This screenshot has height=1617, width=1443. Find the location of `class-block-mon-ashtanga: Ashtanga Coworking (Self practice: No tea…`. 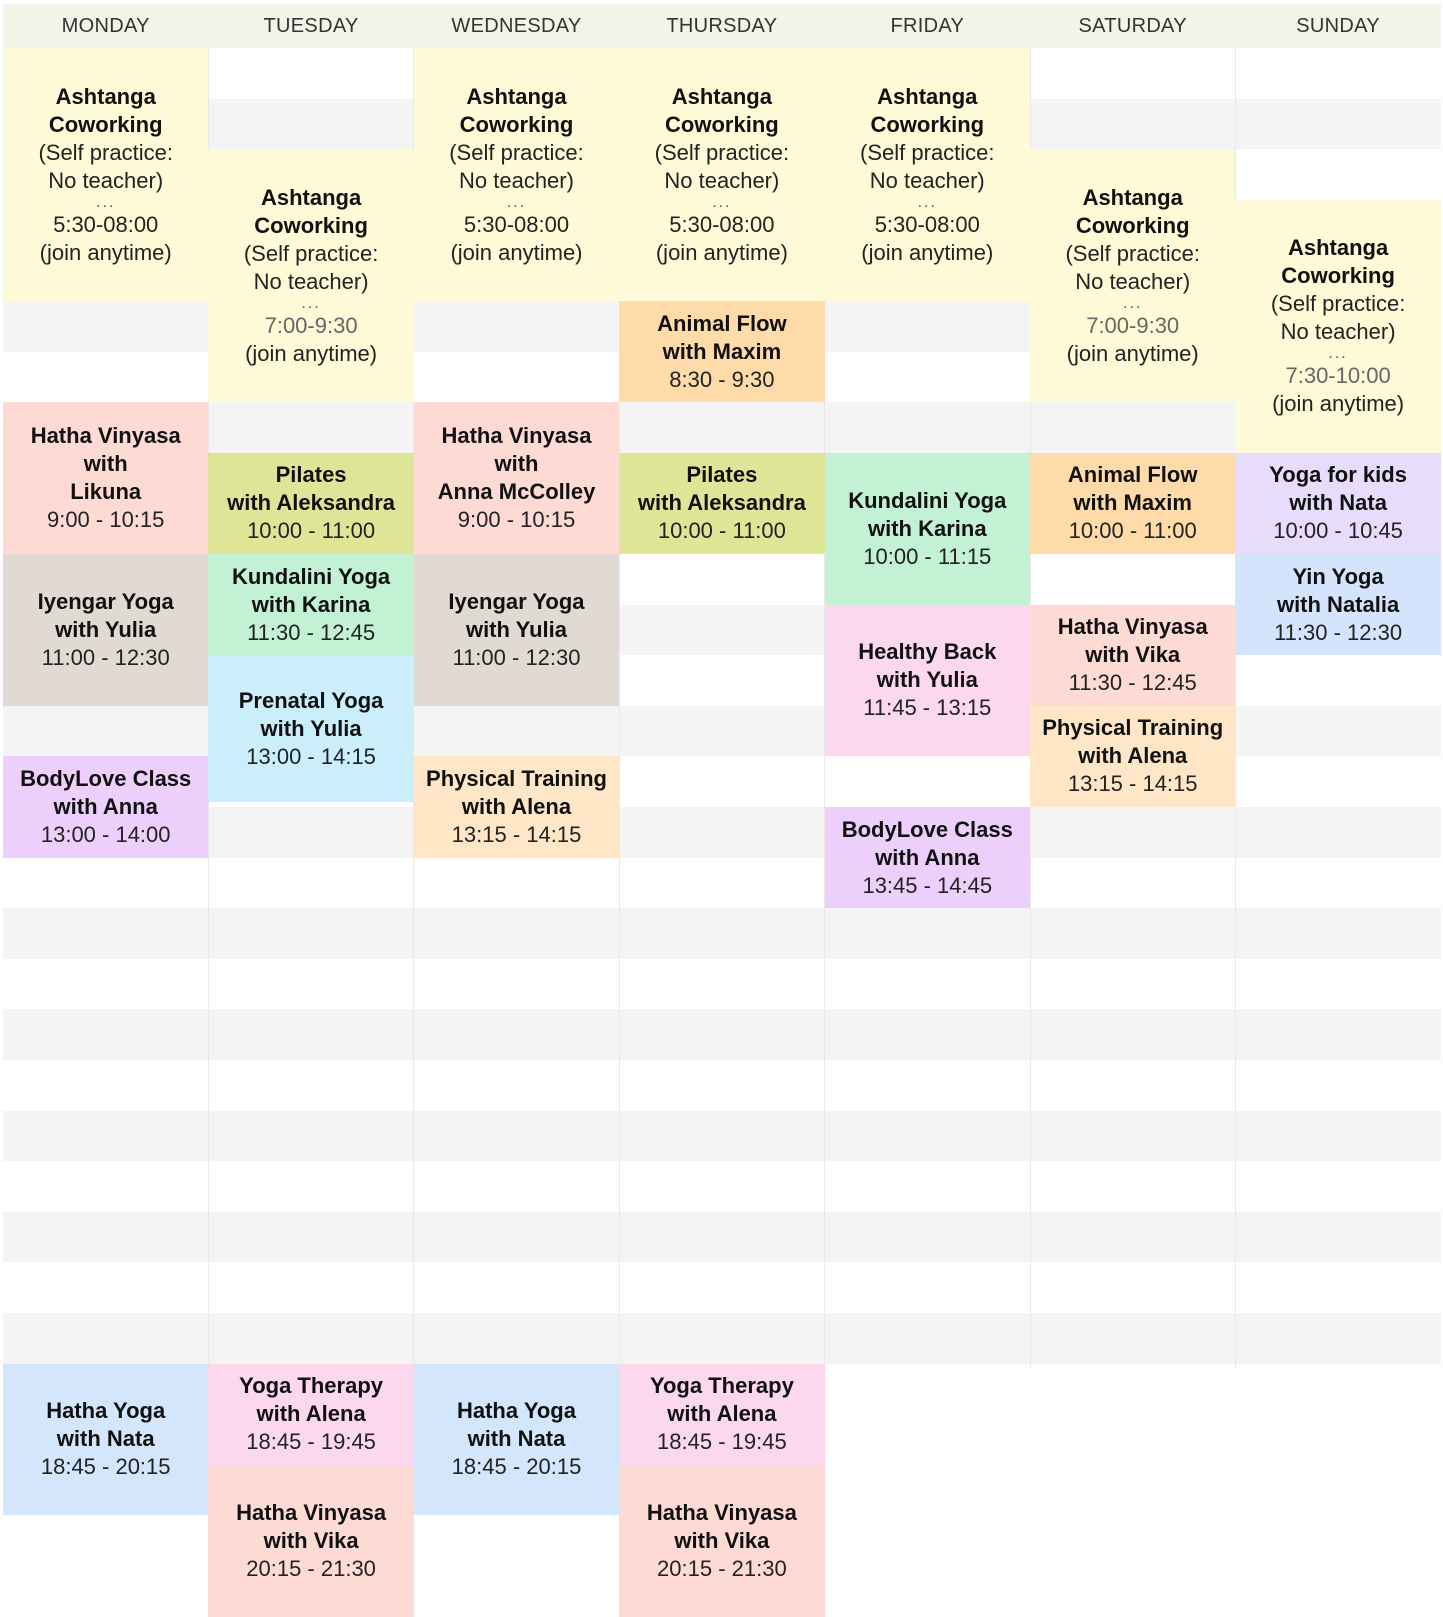

class-block-mon-ashtanga: Ashtanga Coworking (Self practice: No tea… is located at coordinates (106, 174).